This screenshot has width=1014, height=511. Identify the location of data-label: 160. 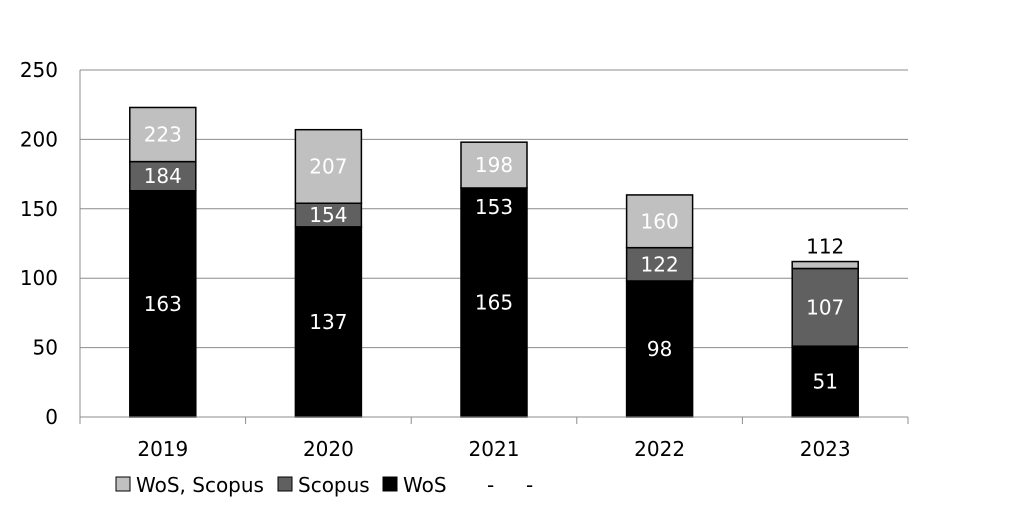
(660, 221).